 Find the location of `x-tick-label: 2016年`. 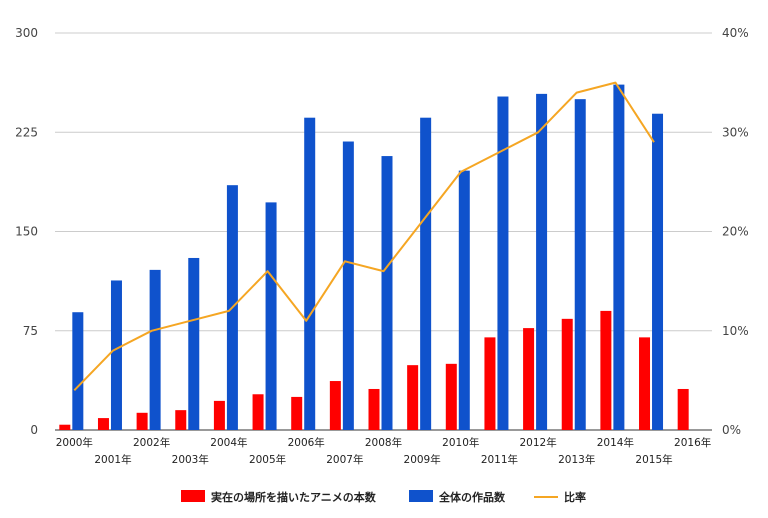

x-tick-label: 2016年 is located at coordinates (692, 442).